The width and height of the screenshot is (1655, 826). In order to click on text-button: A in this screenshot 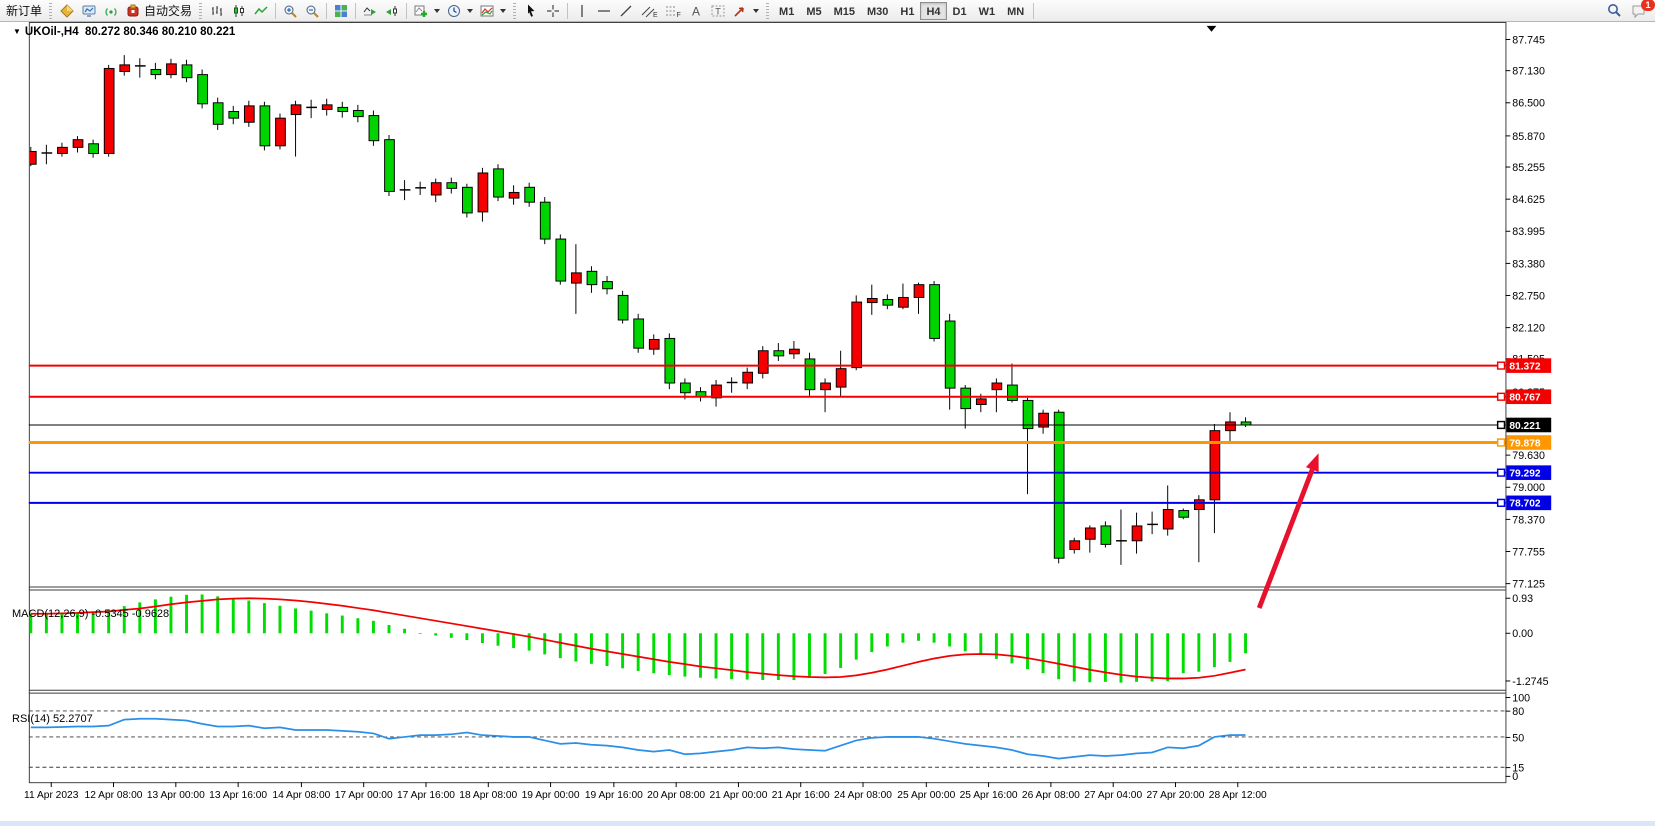, I will do `click(696, 11)`.